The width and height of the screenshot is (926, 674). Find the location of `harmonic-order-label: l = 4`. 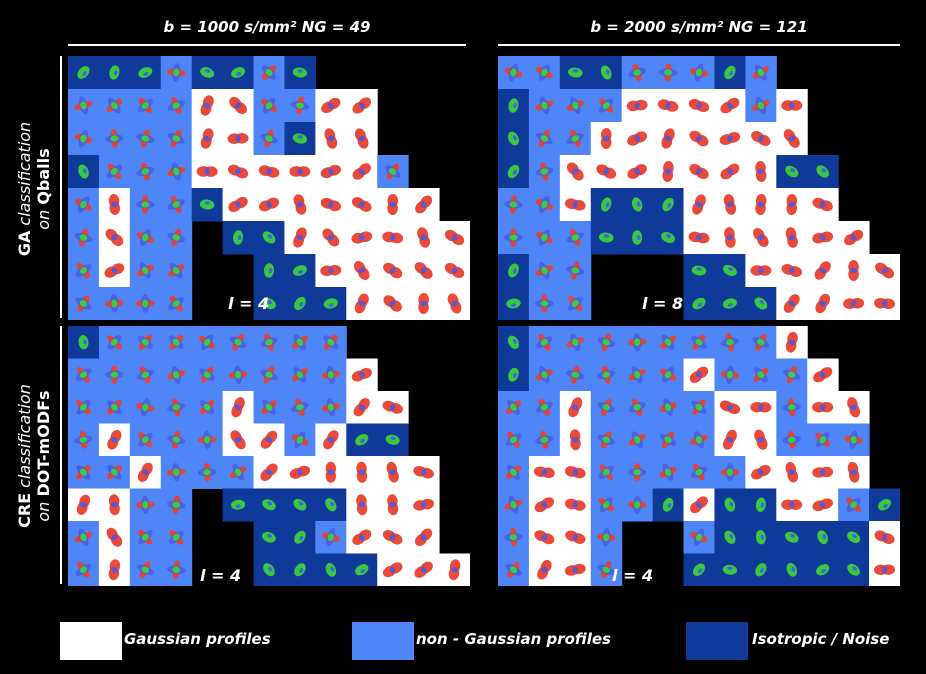

harmonic-order-label: l = 4 is located at coordinates (633, 575).